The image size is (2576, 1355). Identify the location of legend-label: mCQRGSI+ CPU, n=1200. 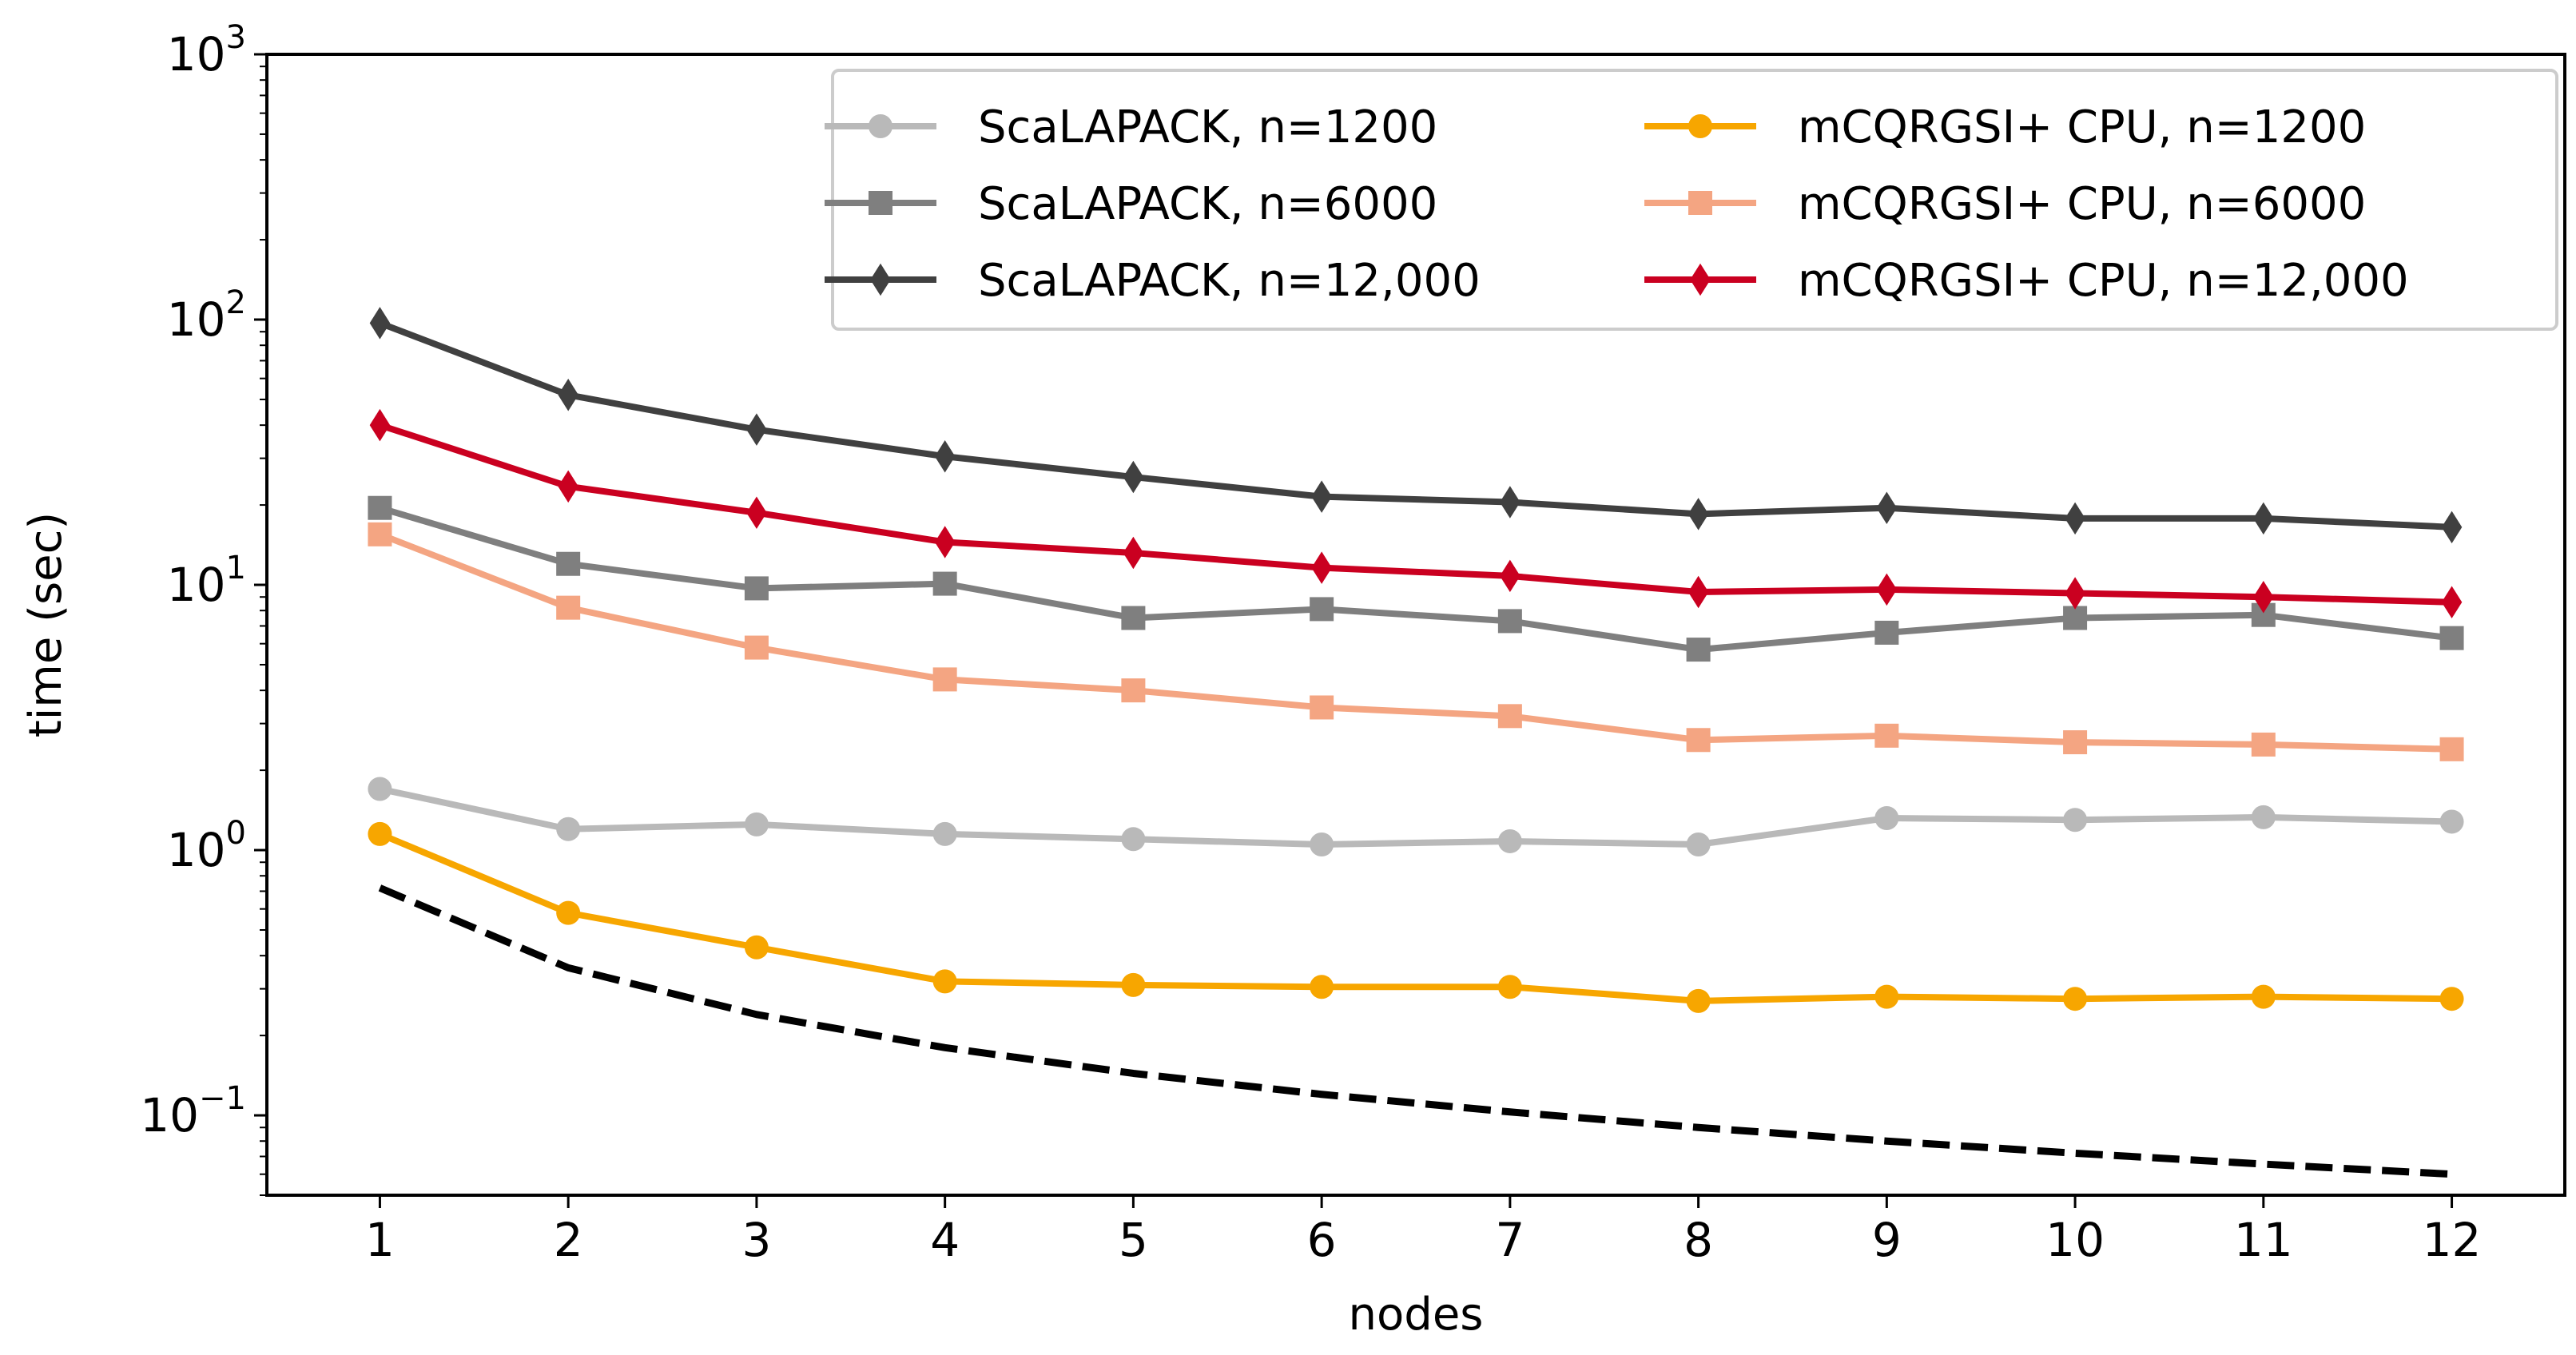
(2082, 127).